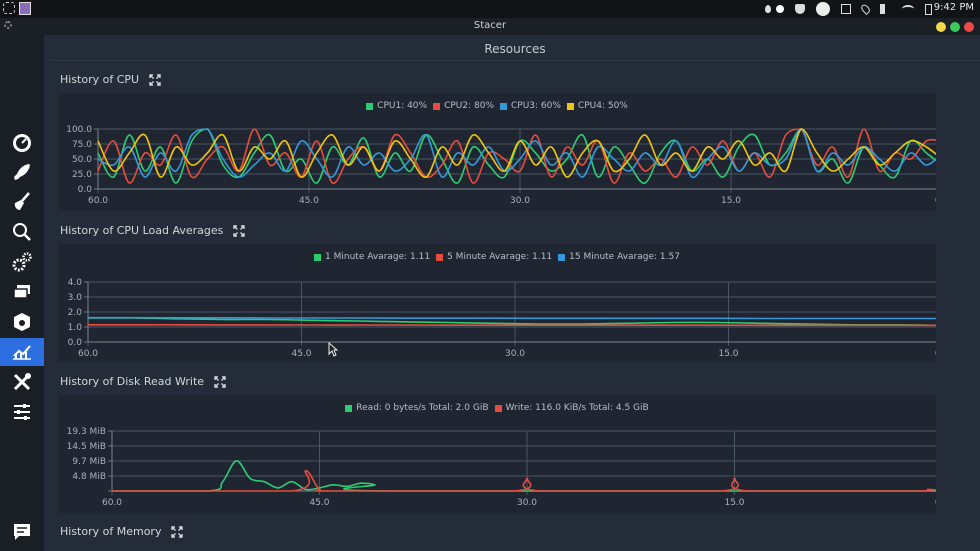  What do you see at coordinates (515, 49) in the screenshot?
I see `page-title: Resources` at bounding box center [515, 49].